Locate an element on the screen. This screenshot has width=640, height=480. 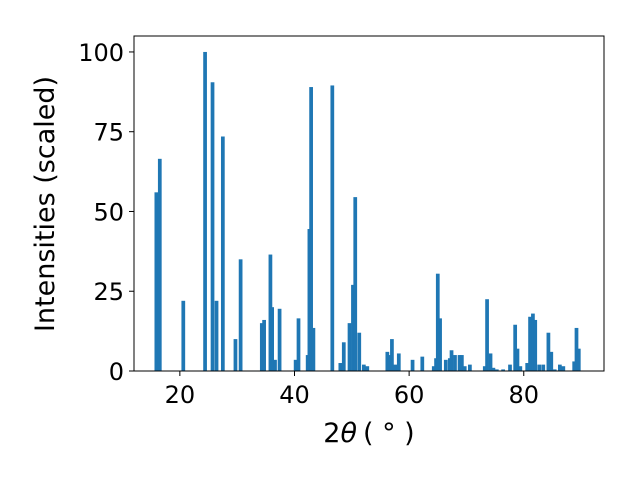
y-tick-label: 100 is located at coordinates (101, 53).